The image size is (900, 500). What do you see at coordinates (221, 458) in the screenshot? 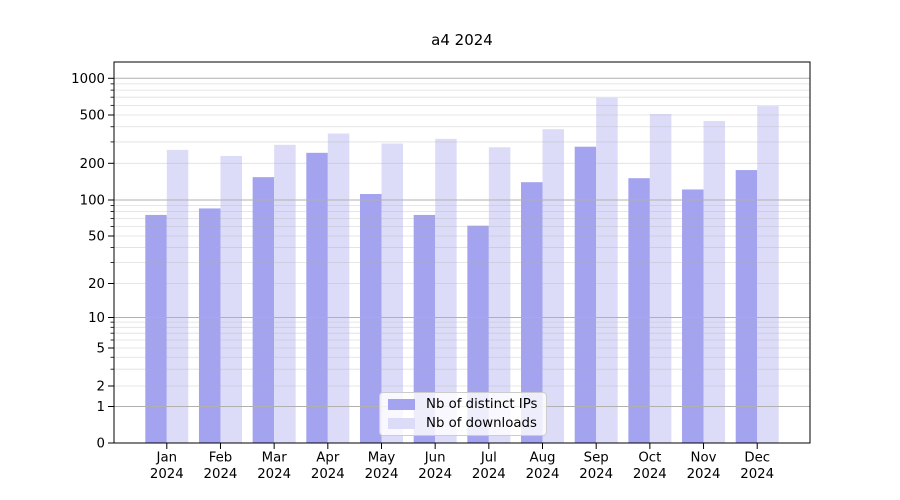
I see `x-tick-label-month: Feb` at bounding box center [221, 458].